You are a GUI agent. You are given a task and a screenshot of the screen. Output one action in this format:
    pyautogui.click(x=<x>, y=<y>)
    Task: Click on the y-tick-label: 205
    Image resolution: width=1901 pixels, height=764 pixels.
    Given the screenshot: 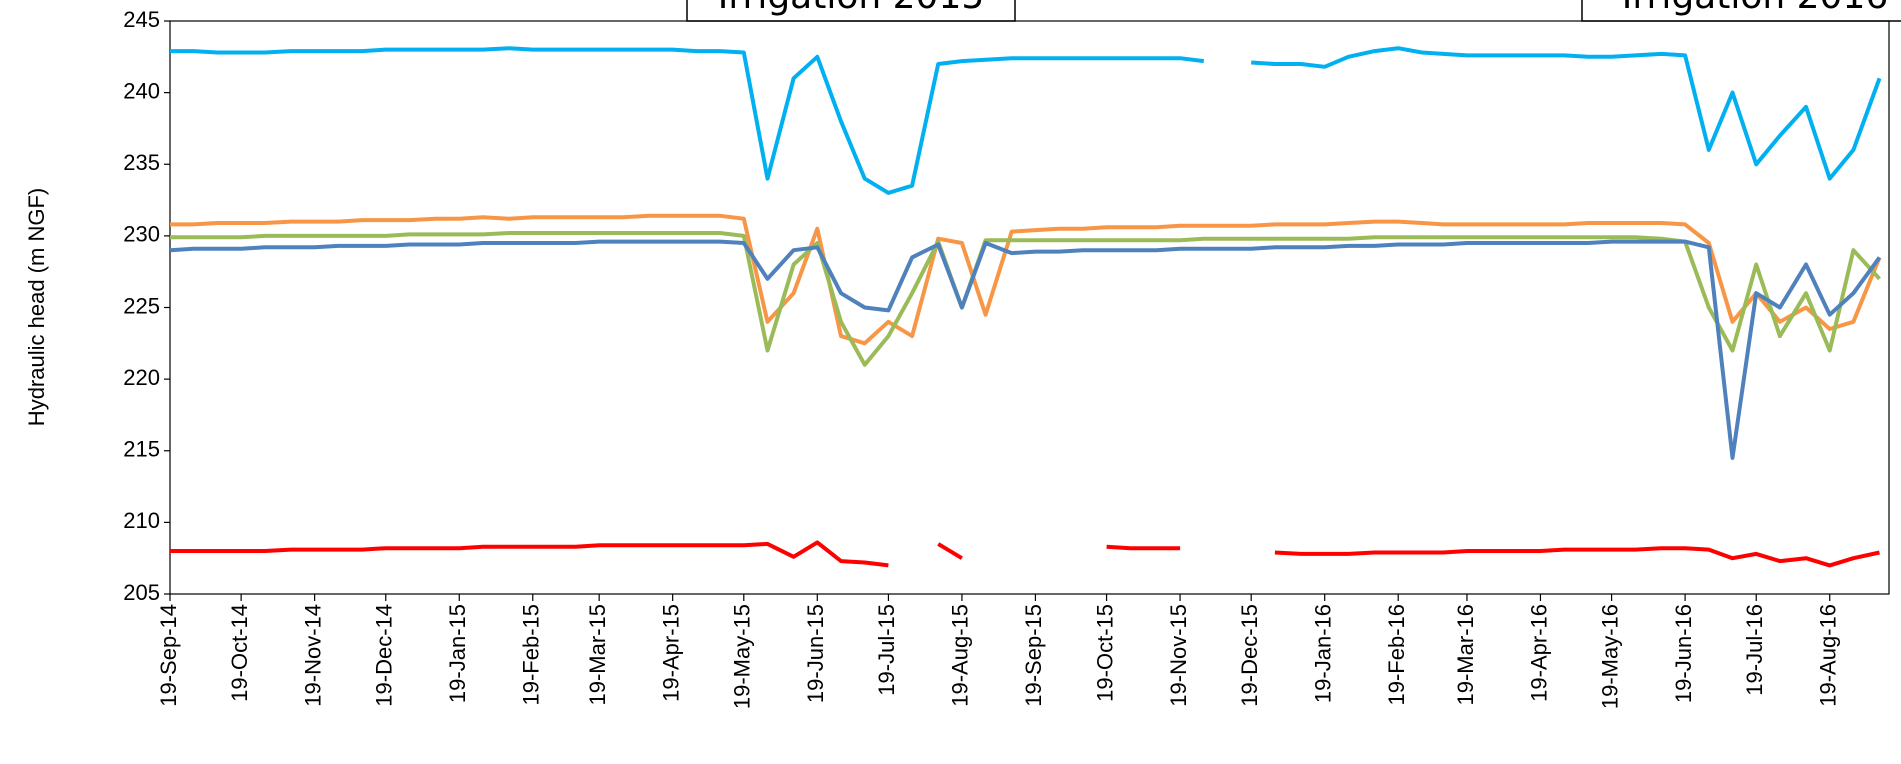 What is the action you would take?
    pyautogui.click(x=141, y=592)
    